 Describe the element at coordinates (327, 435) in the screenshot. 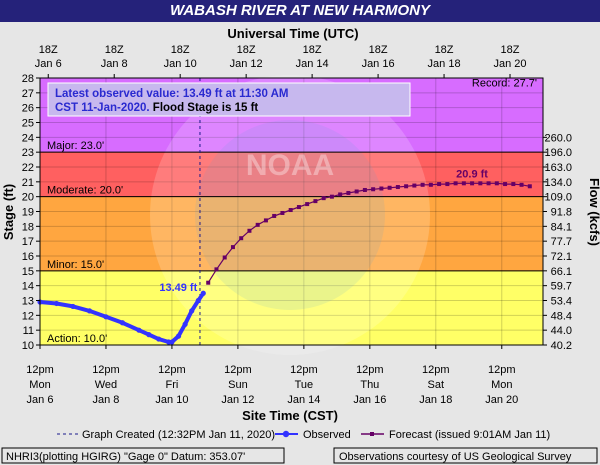

I see `legend-observed-label: Observed` at that location.